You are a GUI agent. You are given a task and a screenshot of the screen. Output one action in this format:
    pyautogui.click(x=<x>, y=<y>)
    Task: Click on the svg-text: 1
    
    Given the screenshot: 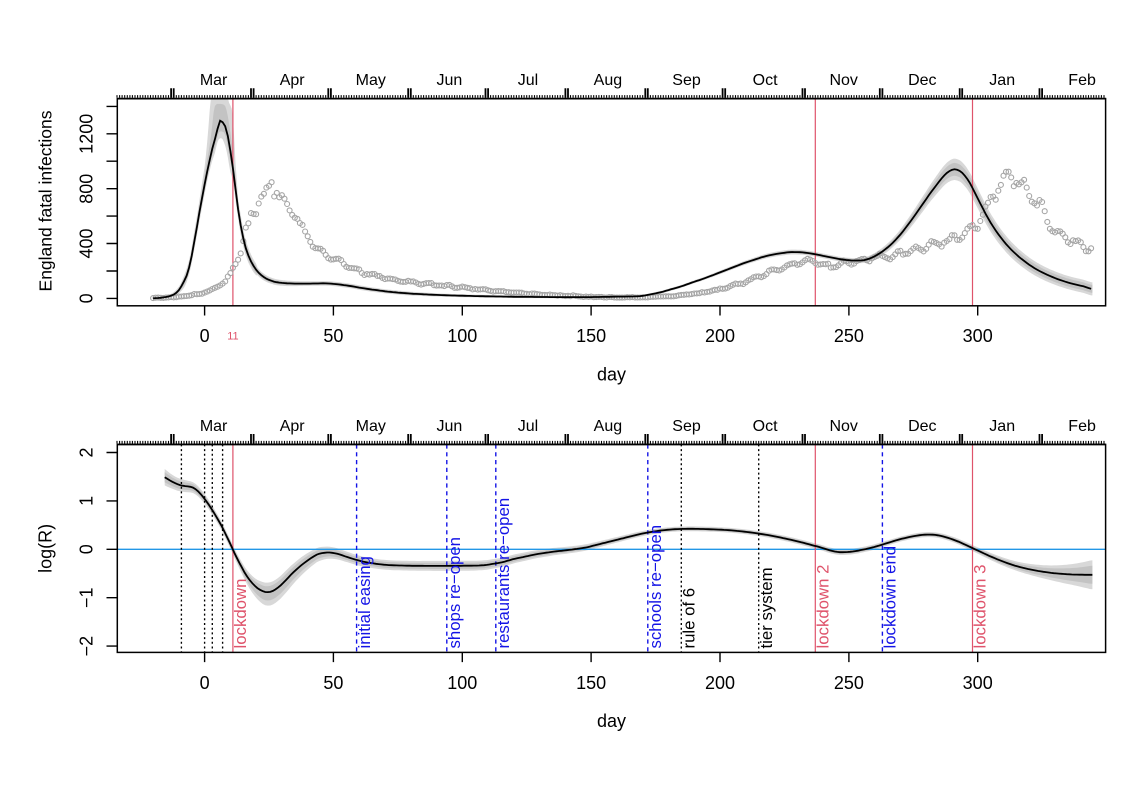 What is the action you would take?
    pyautogui.click(x=87, y=501)
    